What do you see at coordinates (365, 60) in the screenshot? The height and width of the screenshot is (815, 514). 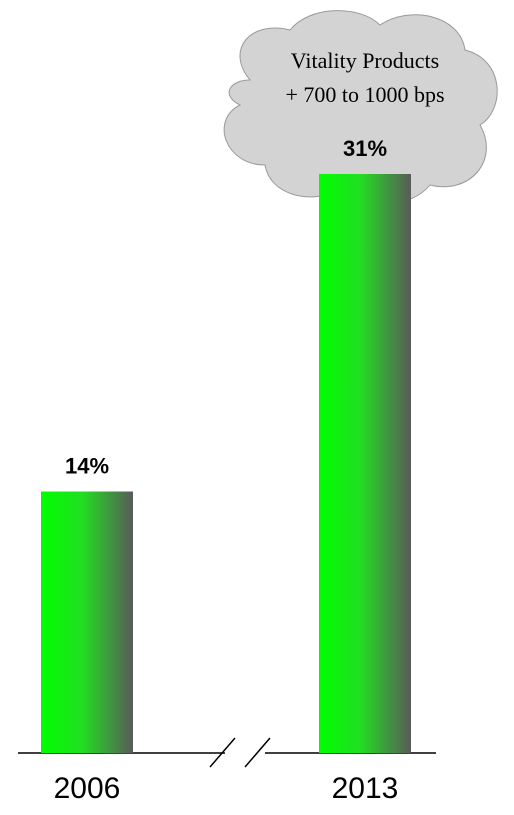 I see `annotation-line: Vitality Products` at bounding box center [365, 60].